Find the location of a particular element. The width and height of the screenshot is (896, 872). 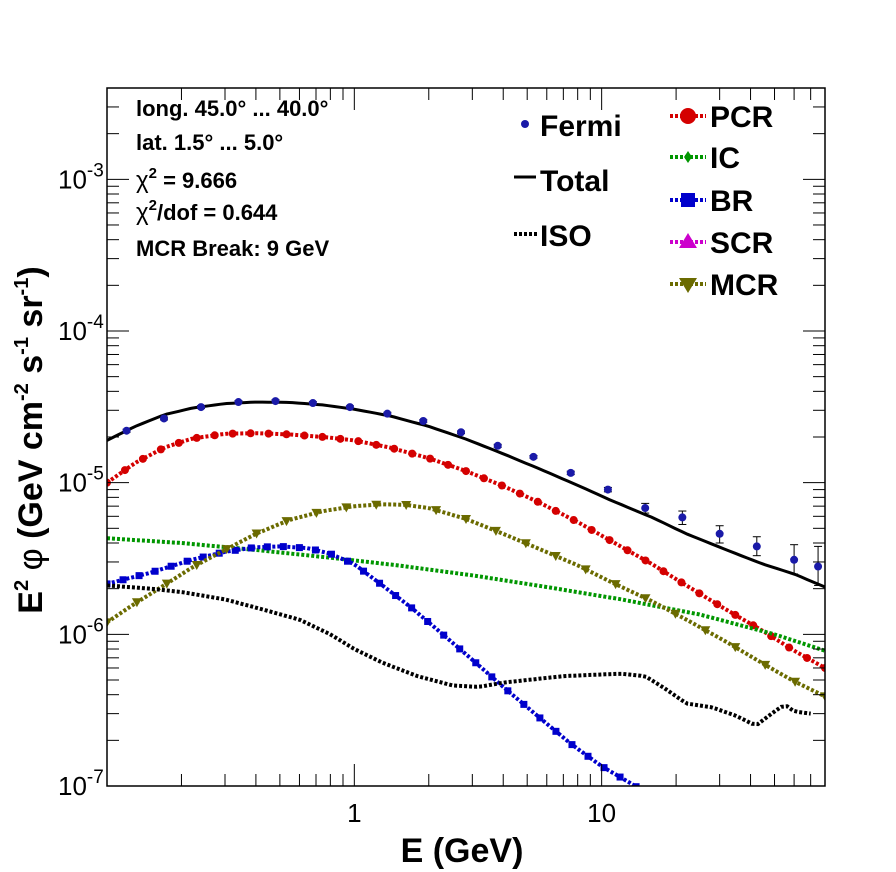

y-tick-label--3: 10⁻³ is located at coordinates (81, 177).